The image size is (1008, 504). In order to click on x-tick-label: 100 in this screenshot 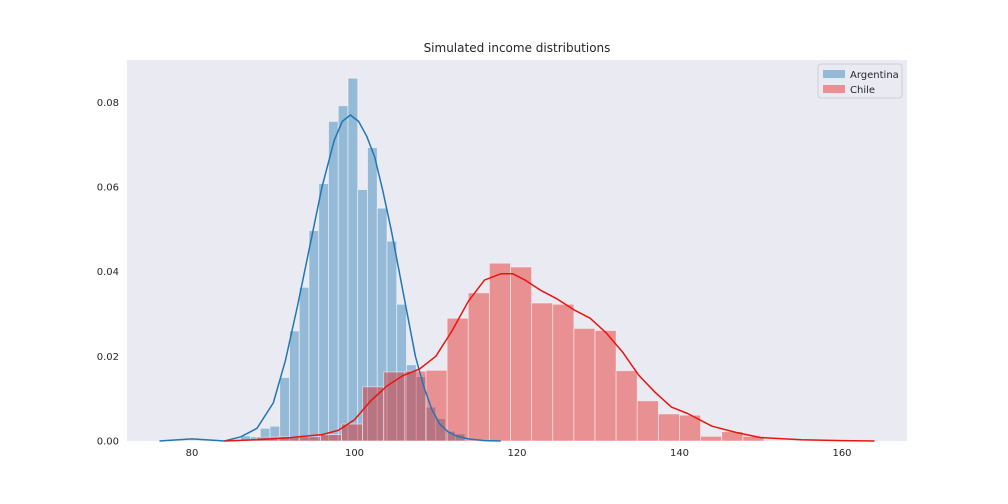, I will do `click(354, 453)`.